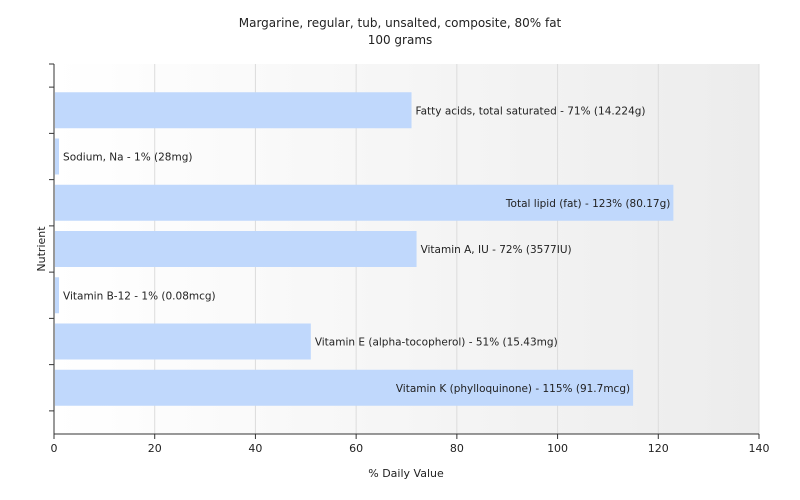 The width and height of the screenshot is (800, 500). What do you see at coordinates (127, 158) in the screenshot?
I see `bar-label: Sodium, Na - 1% (28mg)` at bounding box center [127, 158].